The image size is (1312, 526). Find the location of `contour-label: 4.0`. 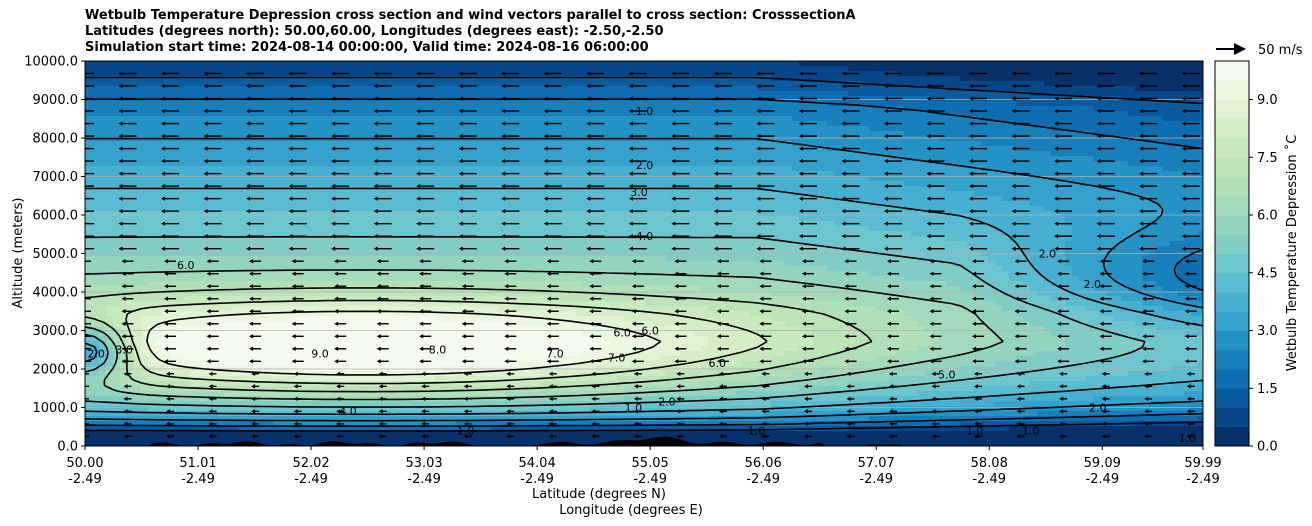

contour-label: 4.0 is located at coordinates (348, 411).